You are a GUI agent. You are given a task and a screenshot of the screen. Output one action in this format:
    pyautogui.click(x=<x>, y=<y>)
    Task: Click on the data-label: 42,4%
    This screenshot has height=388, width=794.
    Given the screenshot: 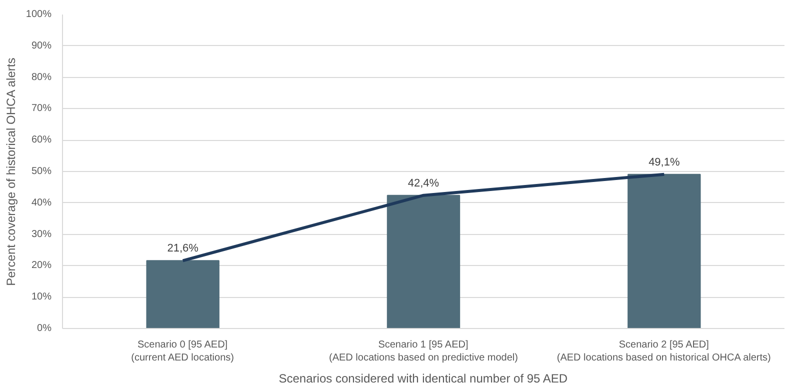 What is the action you would take?
    pyautogui.click(x=424, y=183)
    